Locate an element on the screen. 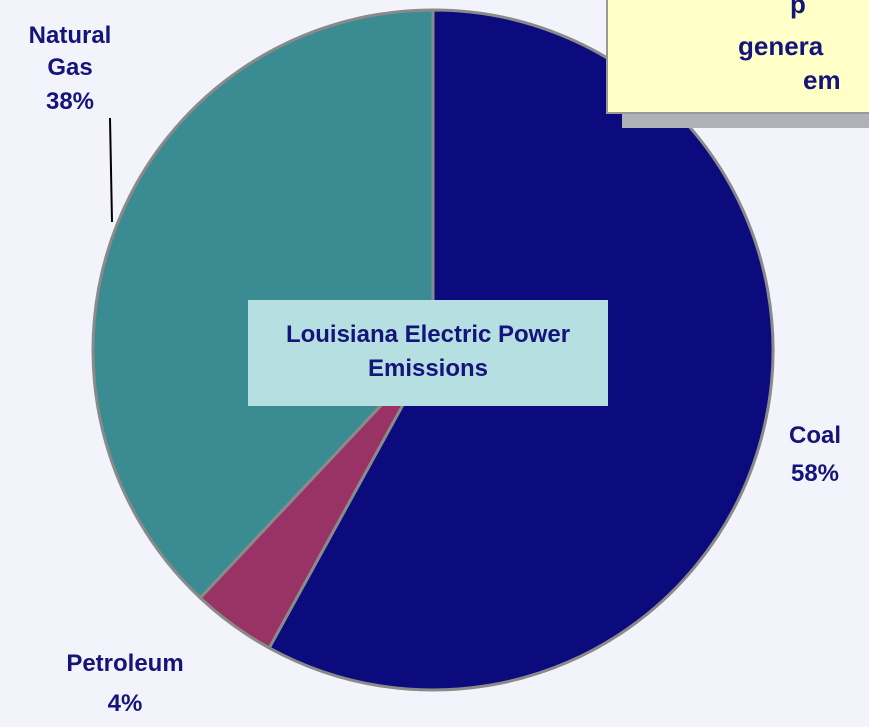 This screenshot has width=869, height=727. leader-line is located at coordinates (111, 170).